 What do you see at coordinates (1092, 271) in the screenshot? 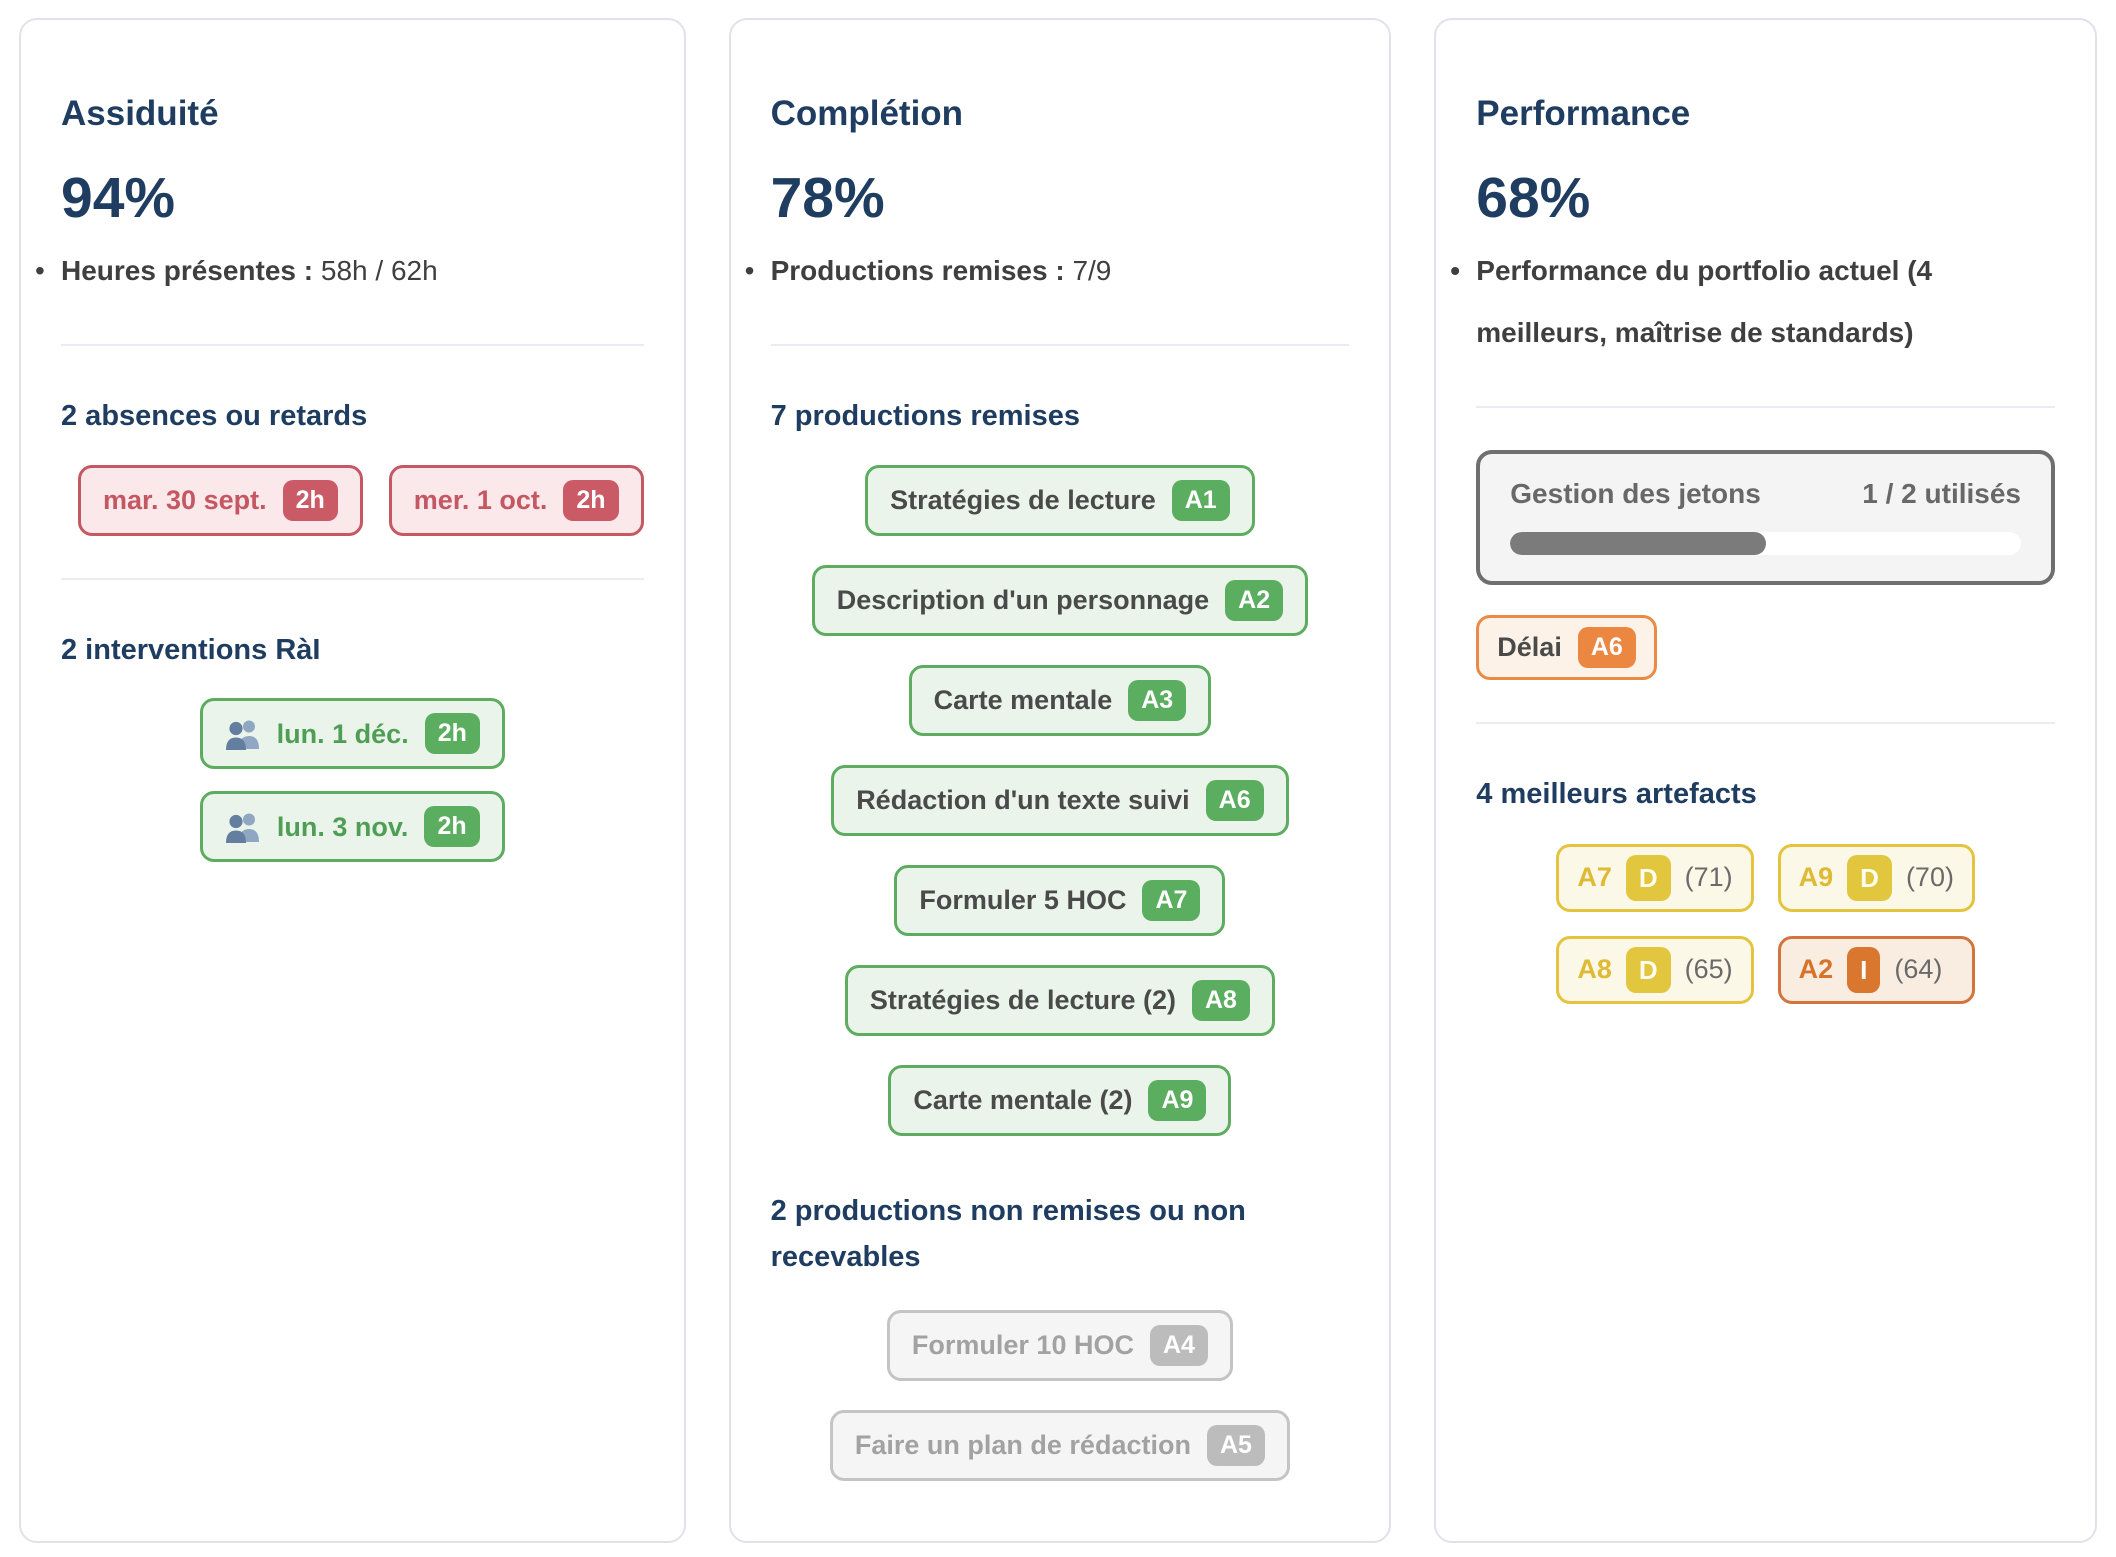
I see `metric-value: 7/9` at bounding box center [1092, 271].